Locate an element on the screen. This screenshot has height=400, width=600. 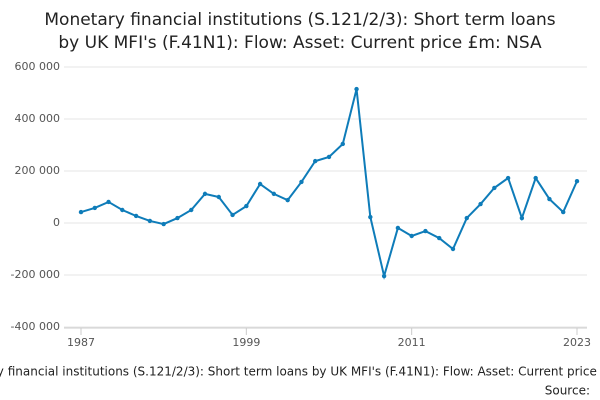
y-tick-label: 200 000 is located at coordinates (38, 170).